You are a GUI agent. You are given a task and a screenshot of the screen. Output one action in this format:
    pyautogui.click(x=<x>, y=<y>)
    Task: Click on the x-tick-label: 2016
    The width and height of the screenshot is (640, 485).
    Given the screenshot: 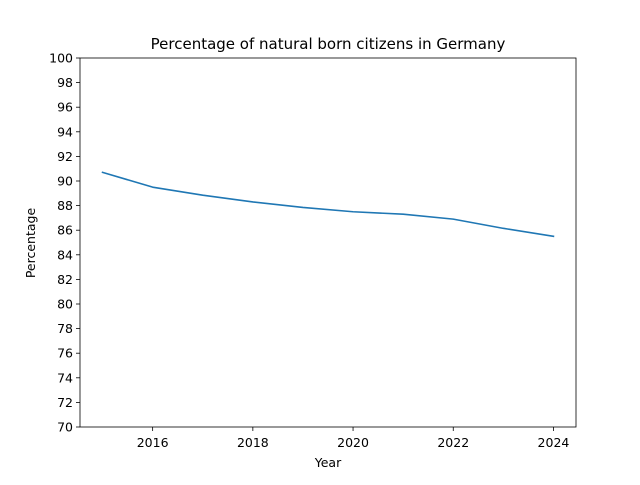 What is the action you would take?
    pyautogui.click(x=153, y=442)
    